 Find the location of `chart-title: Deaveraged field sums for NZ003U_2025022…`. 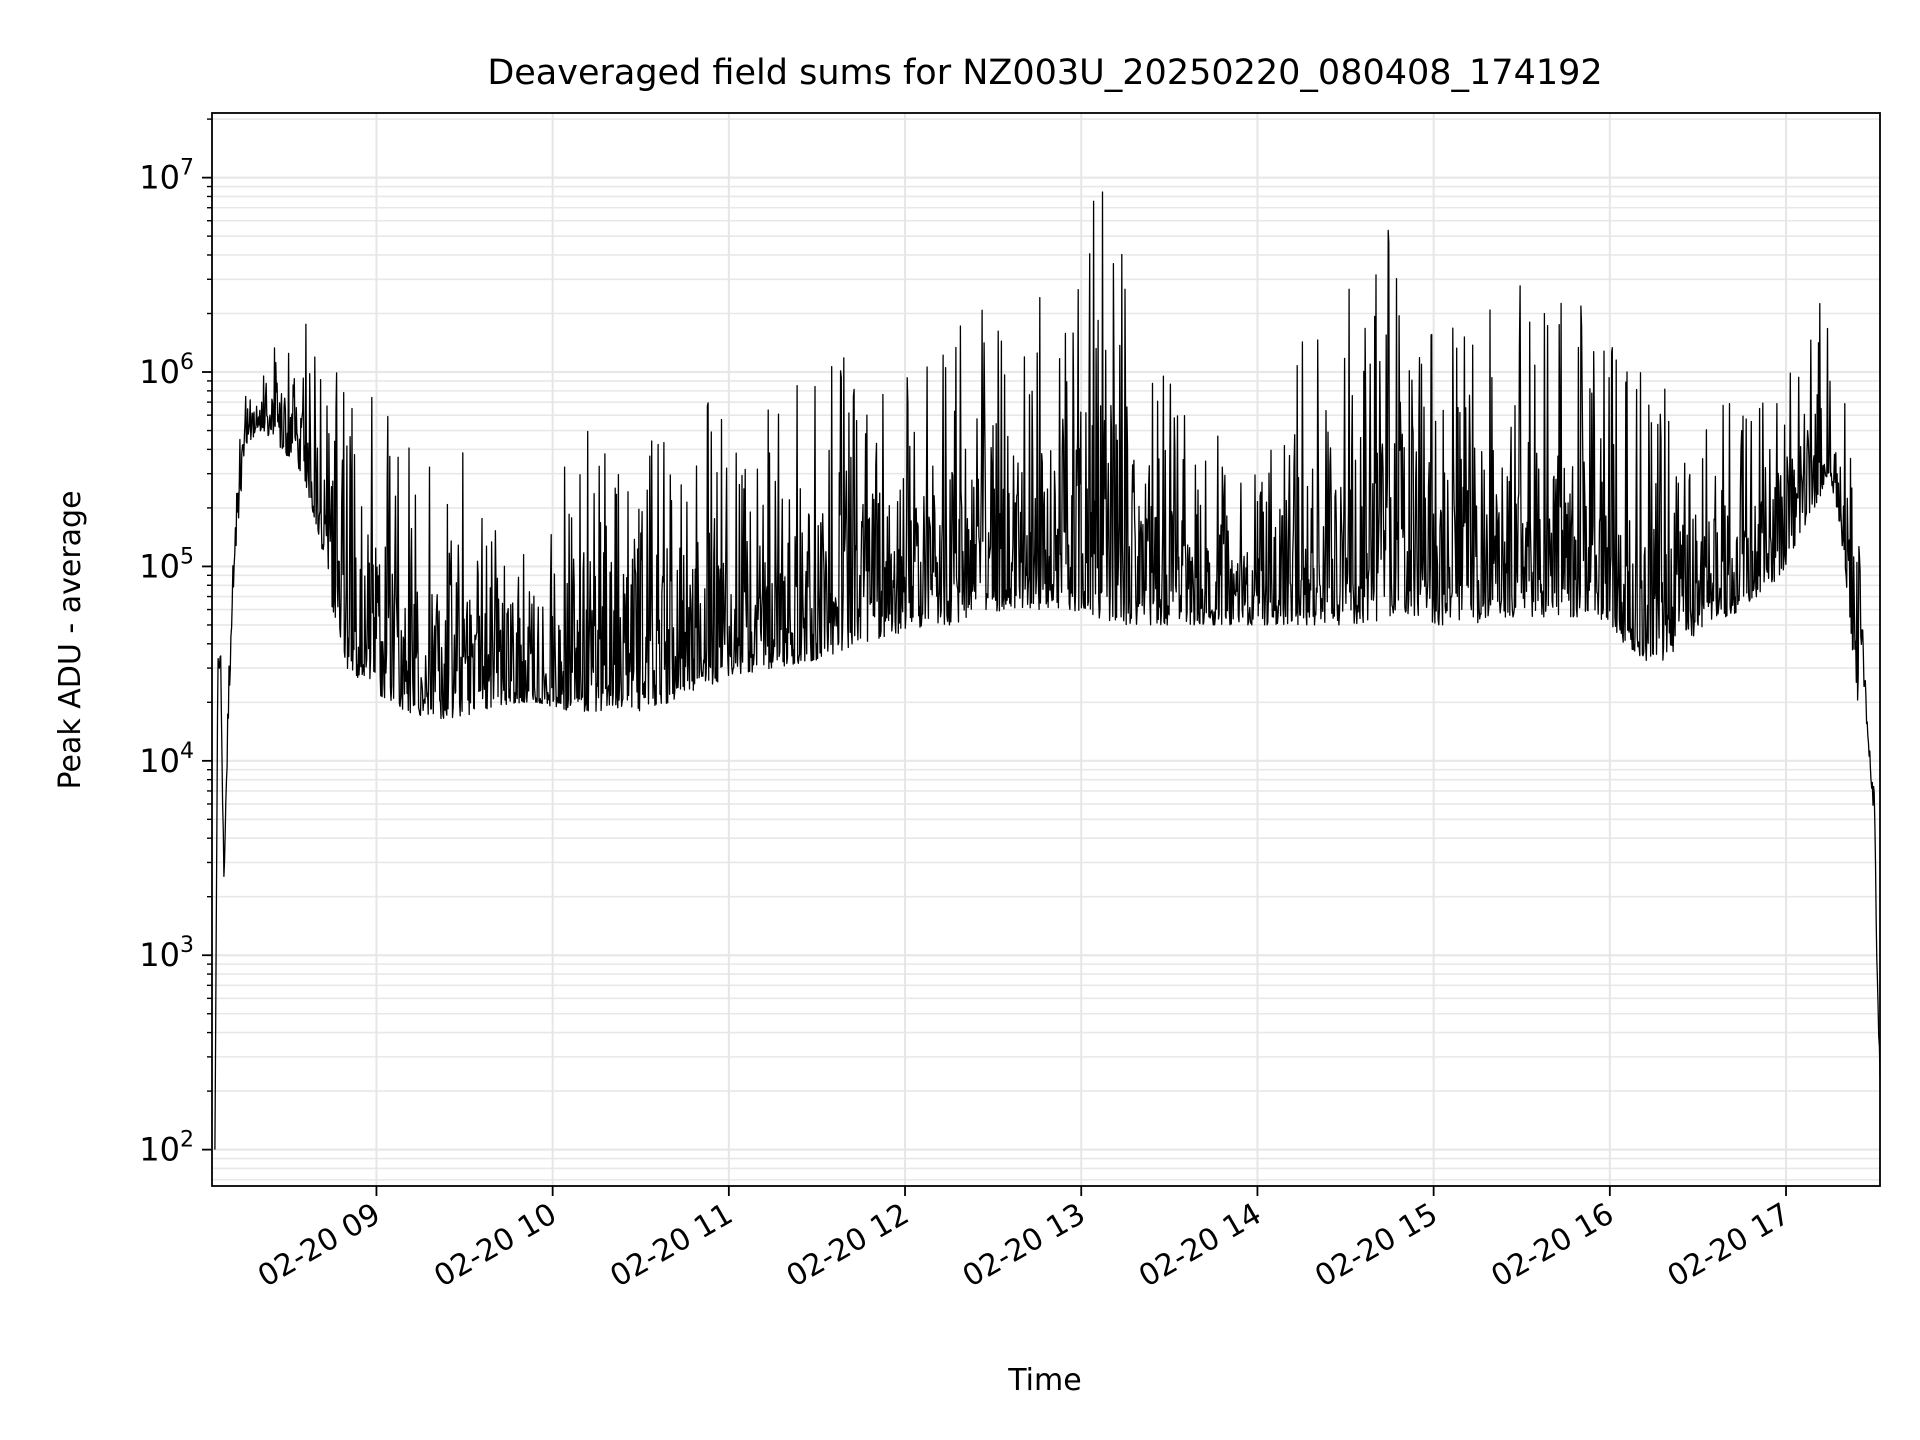

chart-title: Deaveraged field sums for NZ003U_2025022… is located at coordinates (1044, 73).